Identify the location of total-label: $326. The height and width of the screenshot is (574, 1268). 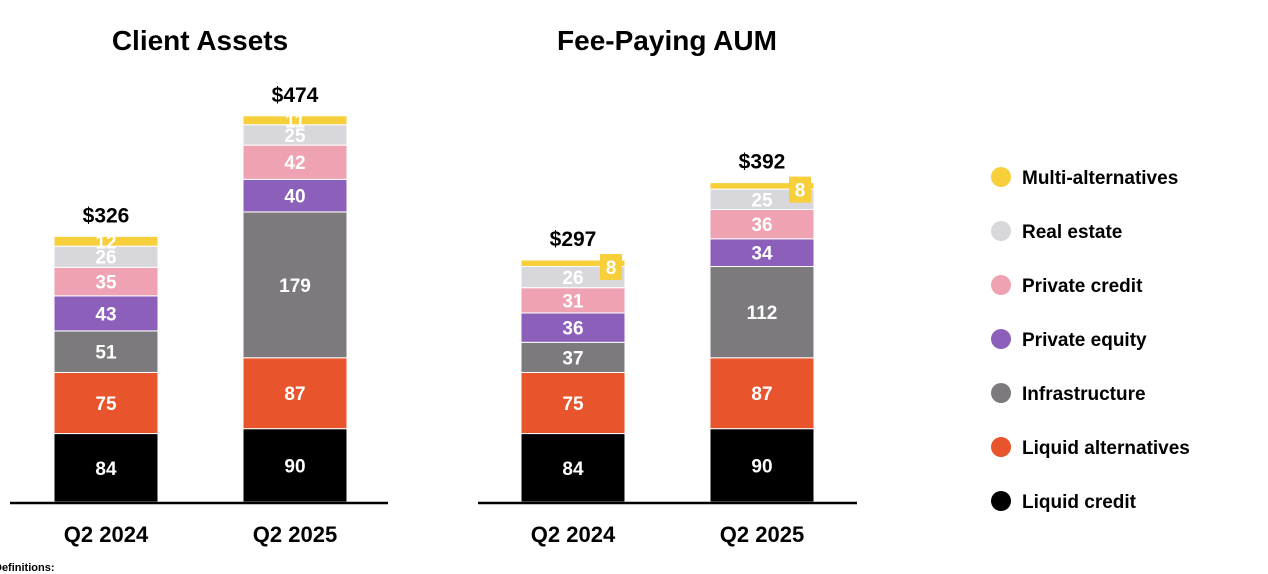
(106, 215).